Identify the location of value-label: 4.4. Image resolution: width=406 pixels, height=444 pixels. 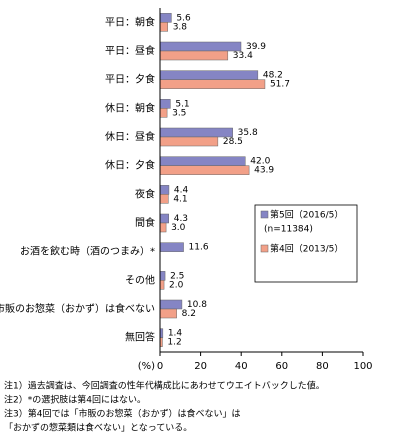
(181, 190).